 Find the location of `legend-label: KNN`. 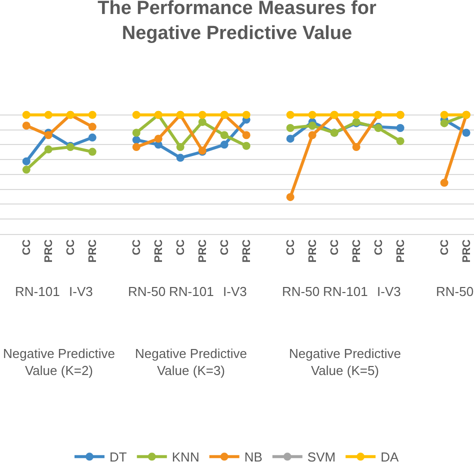

legend-label: KNN is located at coordinates (186, 457).